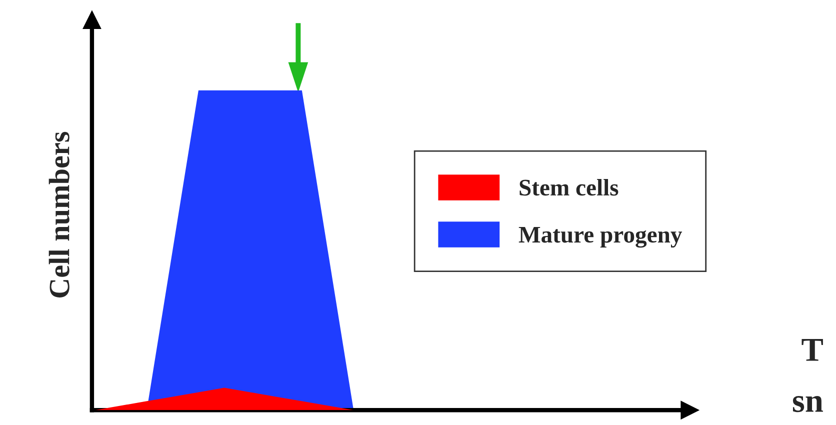  I want to click on text: T, so click(812, 349).